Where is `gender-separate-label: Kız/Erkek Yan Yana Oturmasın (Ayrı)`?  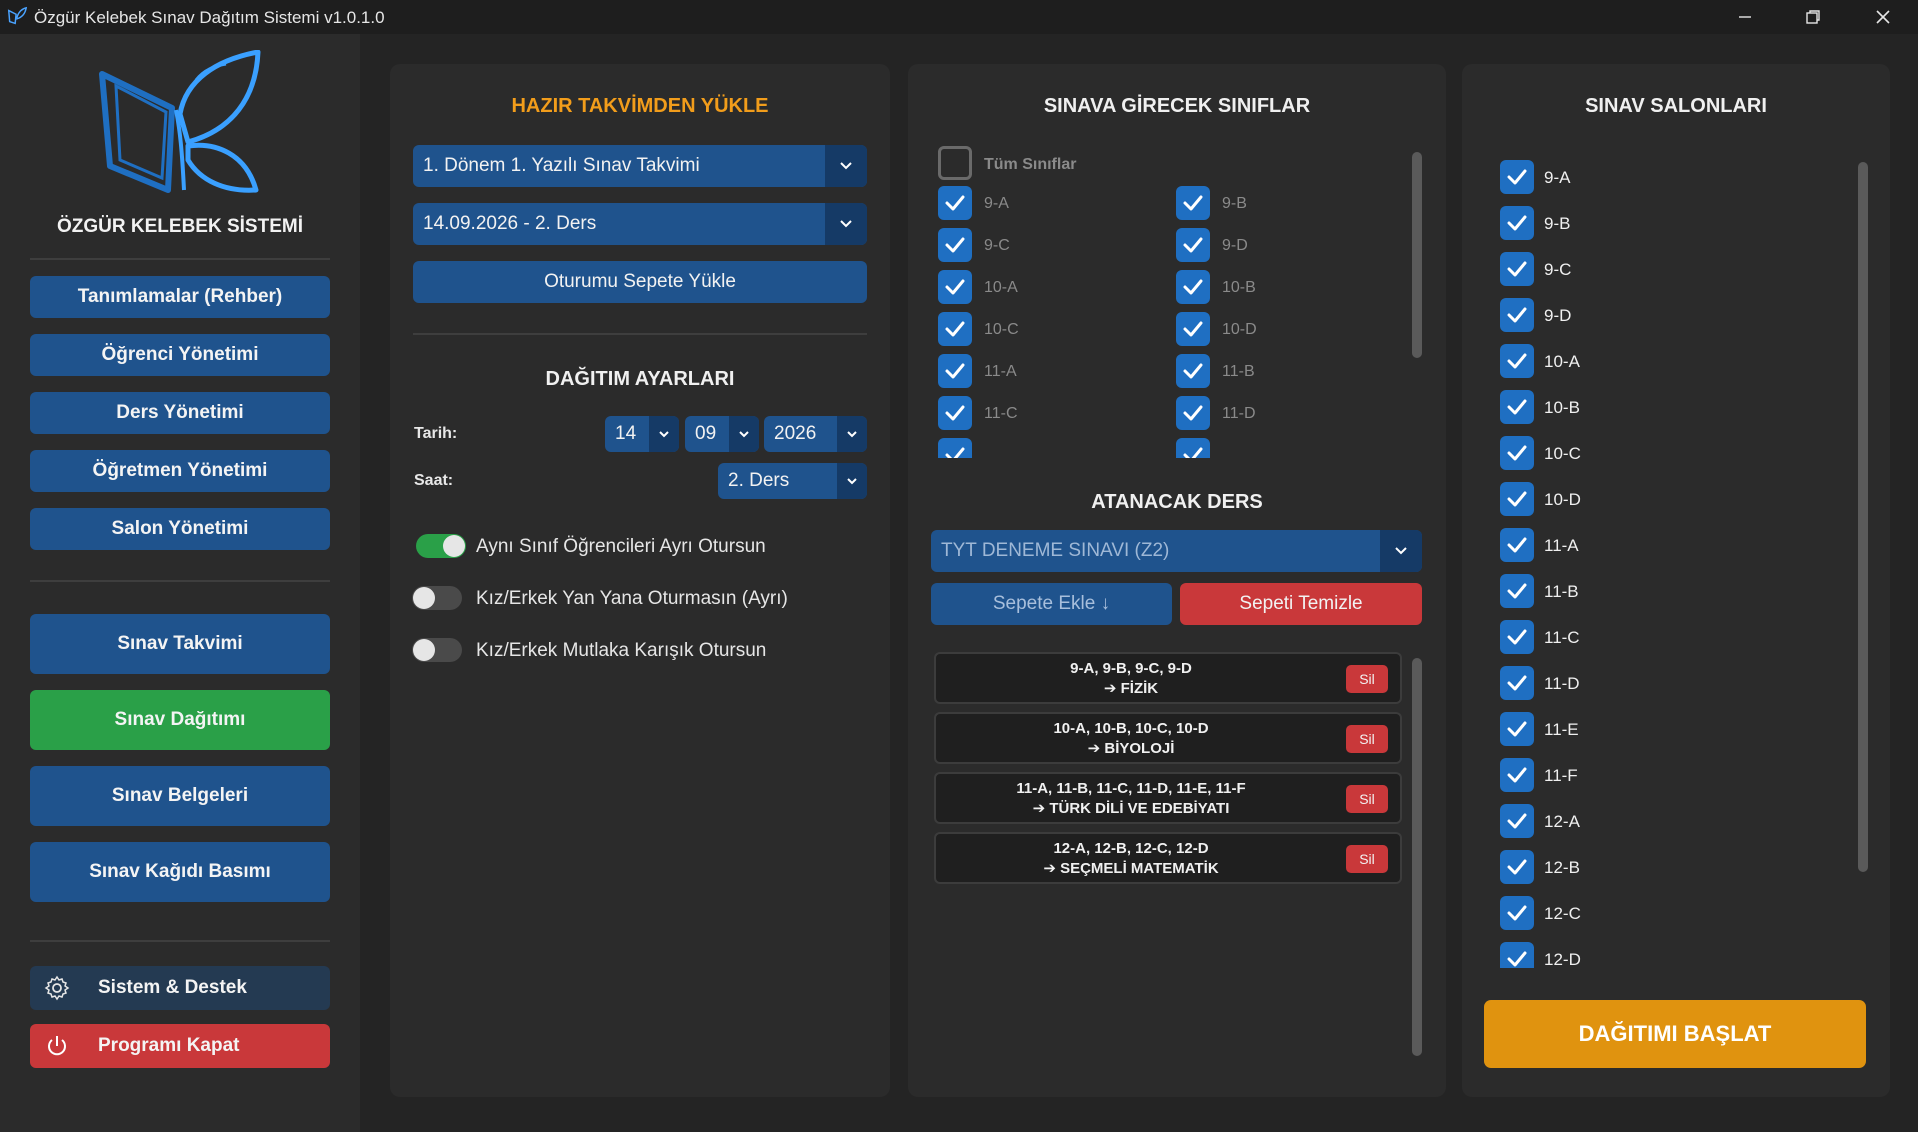
gender-separate-label: Kız/Erkek Yan Yana Oturmasın (Ayrı) is located at coordinates (632, 598).